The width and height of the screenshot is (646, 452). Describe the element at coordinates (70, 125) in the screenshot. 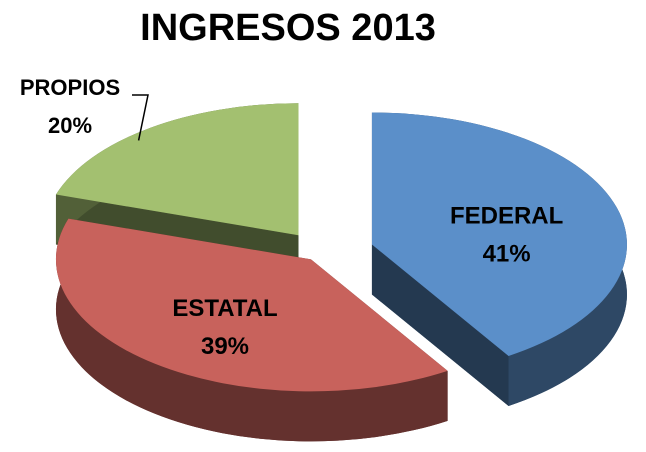

I see `slice-value-label: 20%` at that location.